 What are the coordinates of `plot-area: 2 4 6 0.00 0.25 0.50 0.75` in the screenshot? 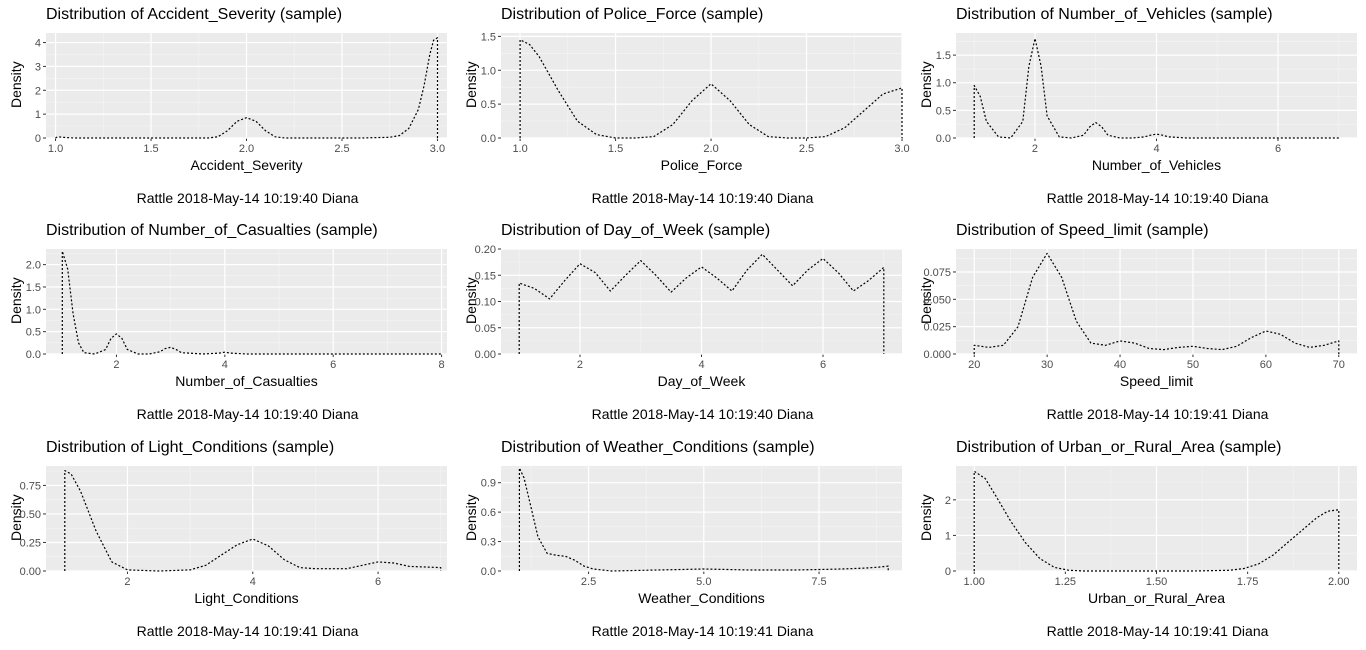 It's located at (233, 527).